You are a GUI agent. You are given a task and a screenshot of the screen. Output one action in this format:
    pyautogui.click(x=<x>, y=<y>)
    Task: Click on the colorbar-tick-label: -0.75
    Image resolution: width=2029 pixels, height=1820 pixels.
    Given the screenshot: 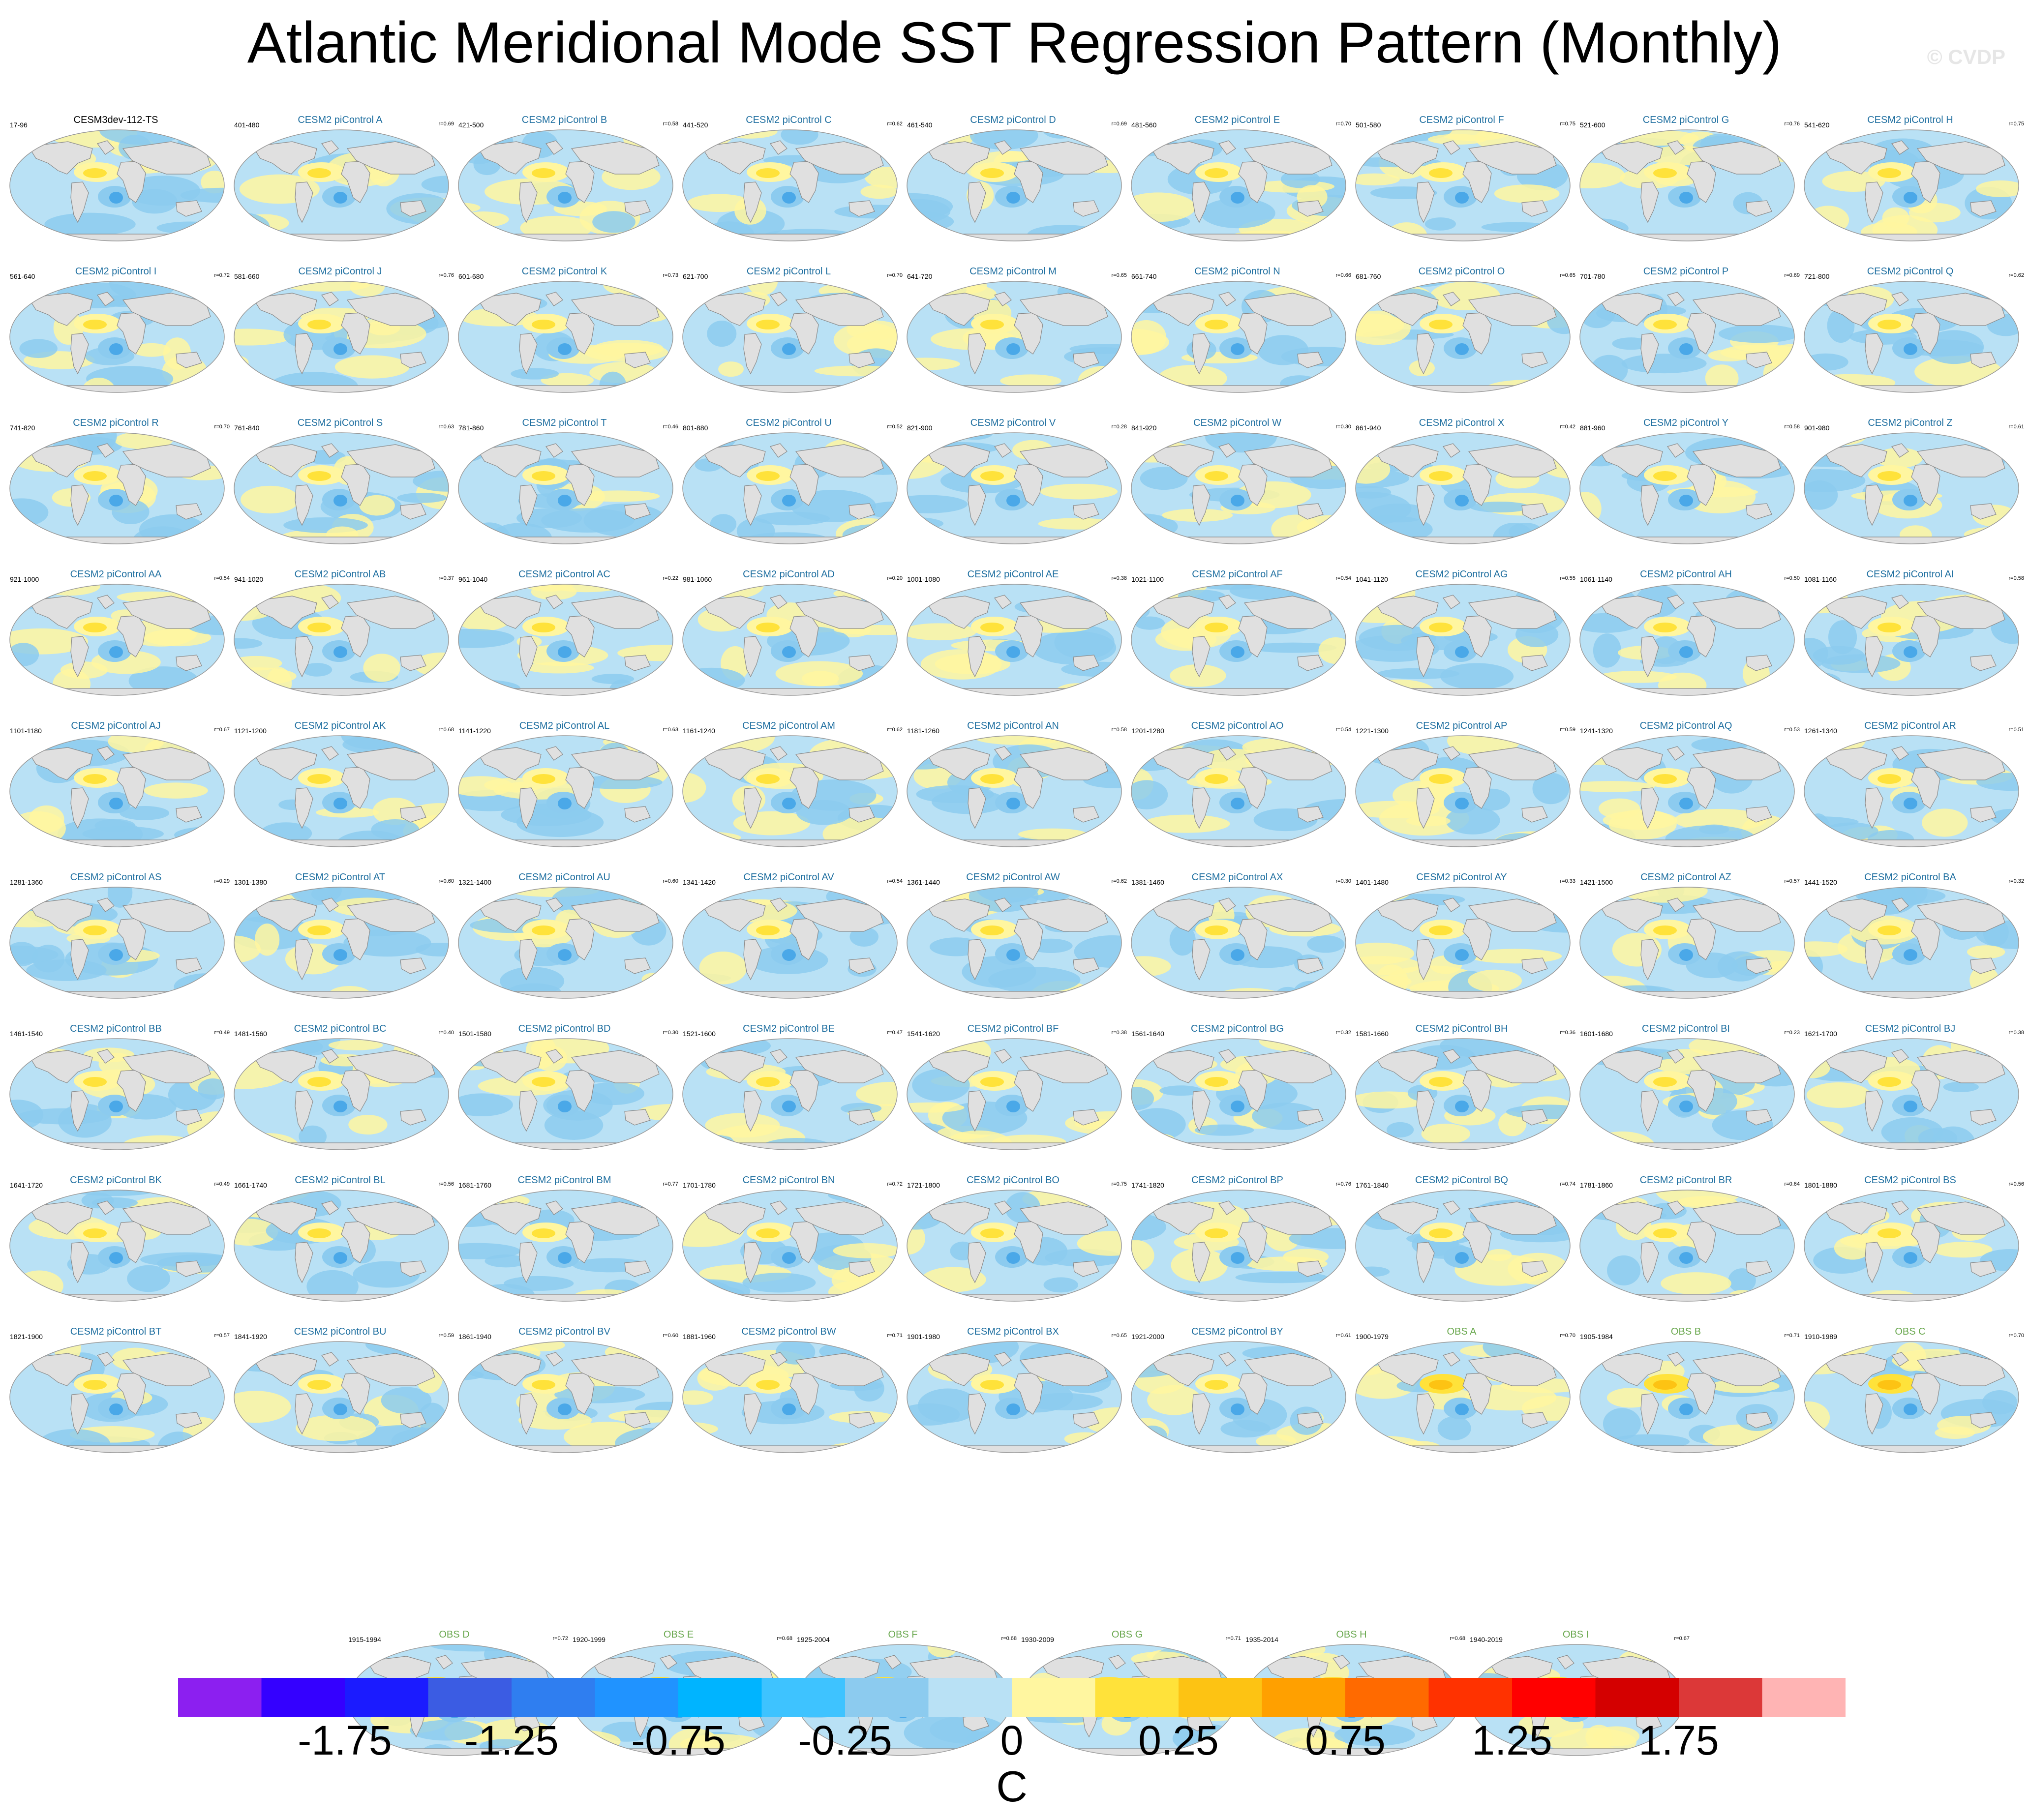 What is the action you would take?
    pyautogui.click(x=678, y=1740)
    